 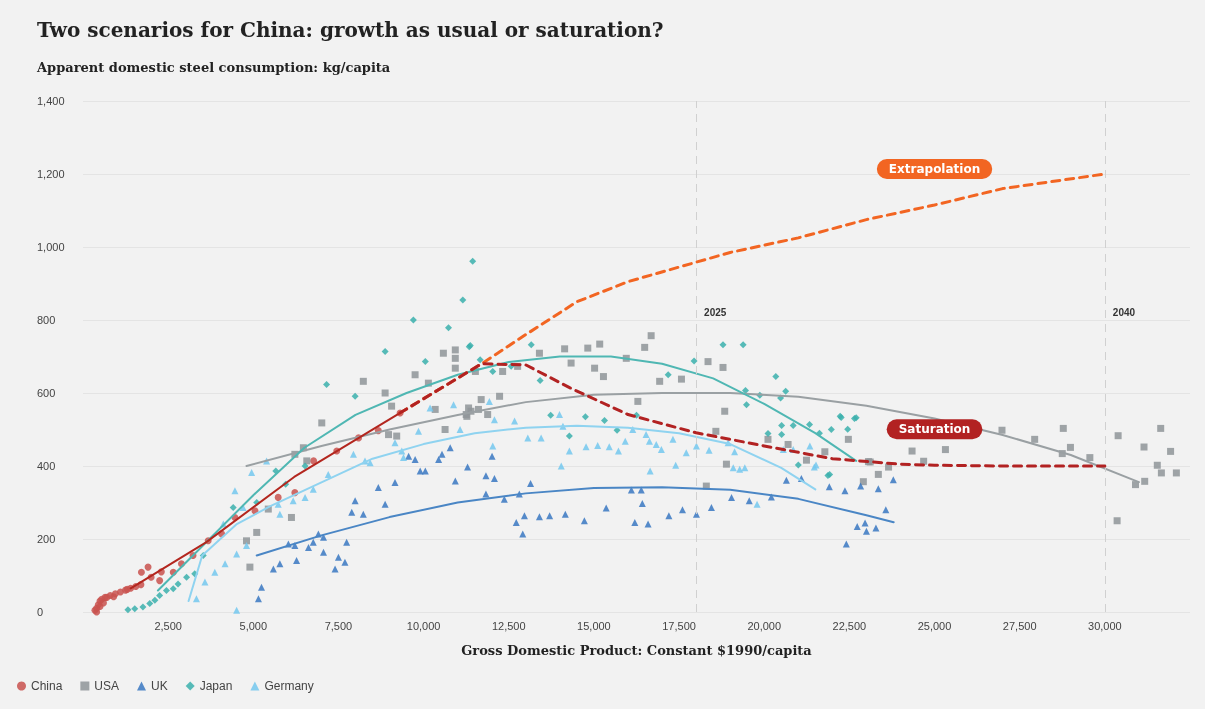 I want to click on x-tick-label: 12,500, so click(x=508, y=625).